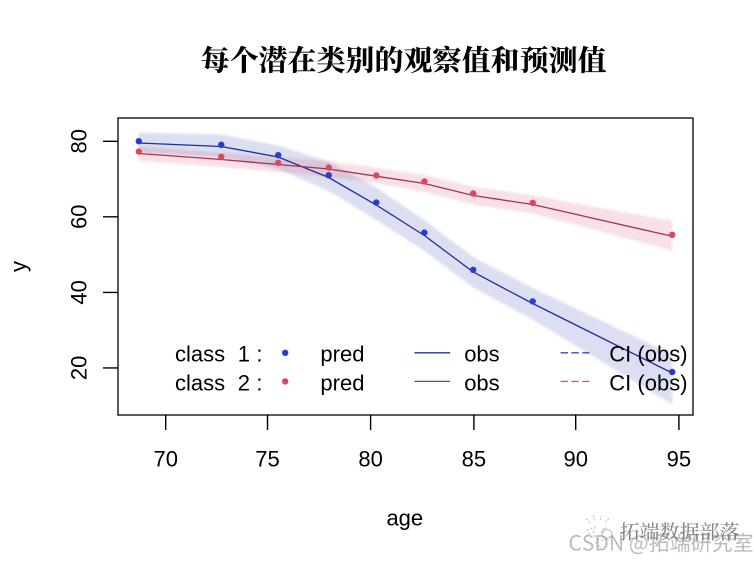 The image size is (754, 563). Describe the element at coordinates (78, 368) in the screenshot. I see `svg-text: 20` at that location.